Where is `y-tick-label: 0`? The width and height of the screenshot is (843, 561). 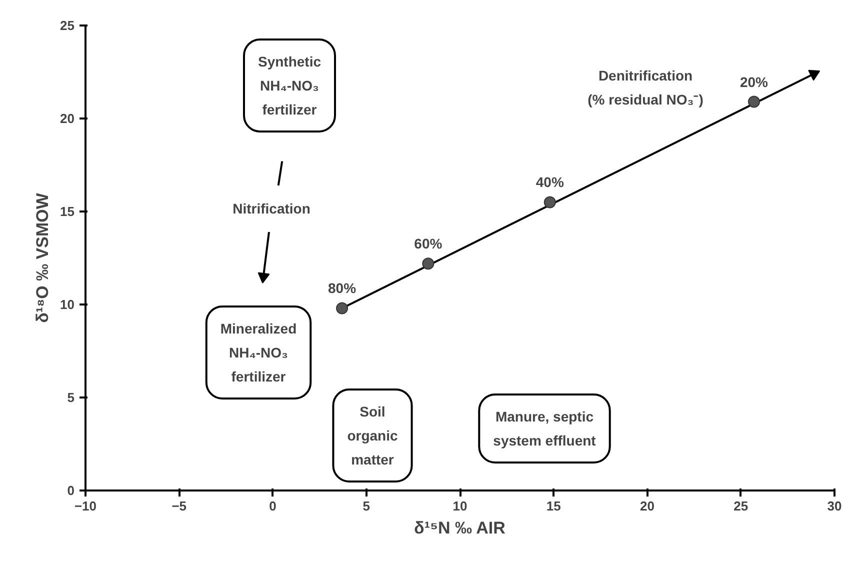 y-tick-label: 0 is located at coordinates (71, 490).